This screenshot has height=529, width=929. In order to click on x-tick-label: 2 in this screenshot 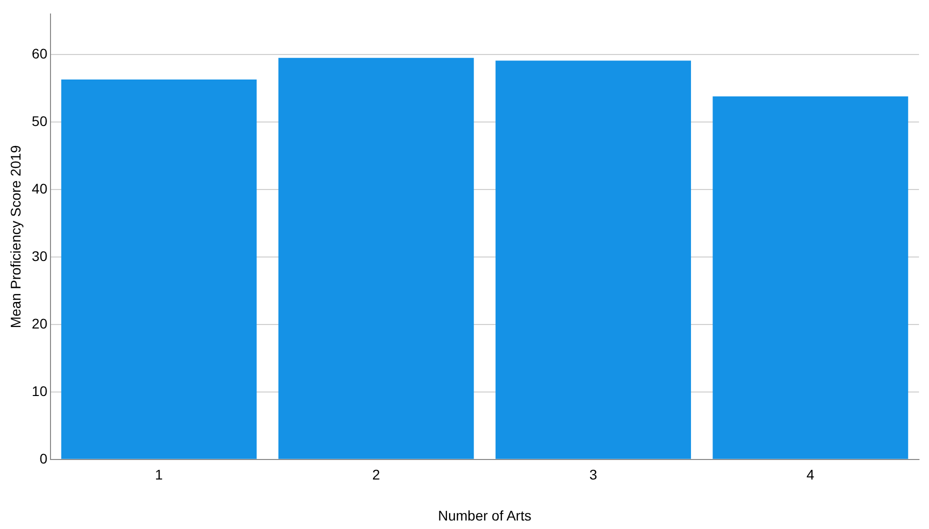, I will do `click(376, 474)`.